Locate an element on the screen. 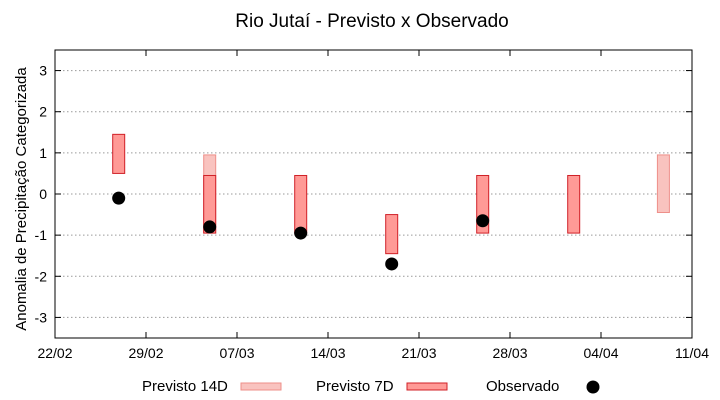  y-tick-label: -2 is located at coordinates (41, 276).